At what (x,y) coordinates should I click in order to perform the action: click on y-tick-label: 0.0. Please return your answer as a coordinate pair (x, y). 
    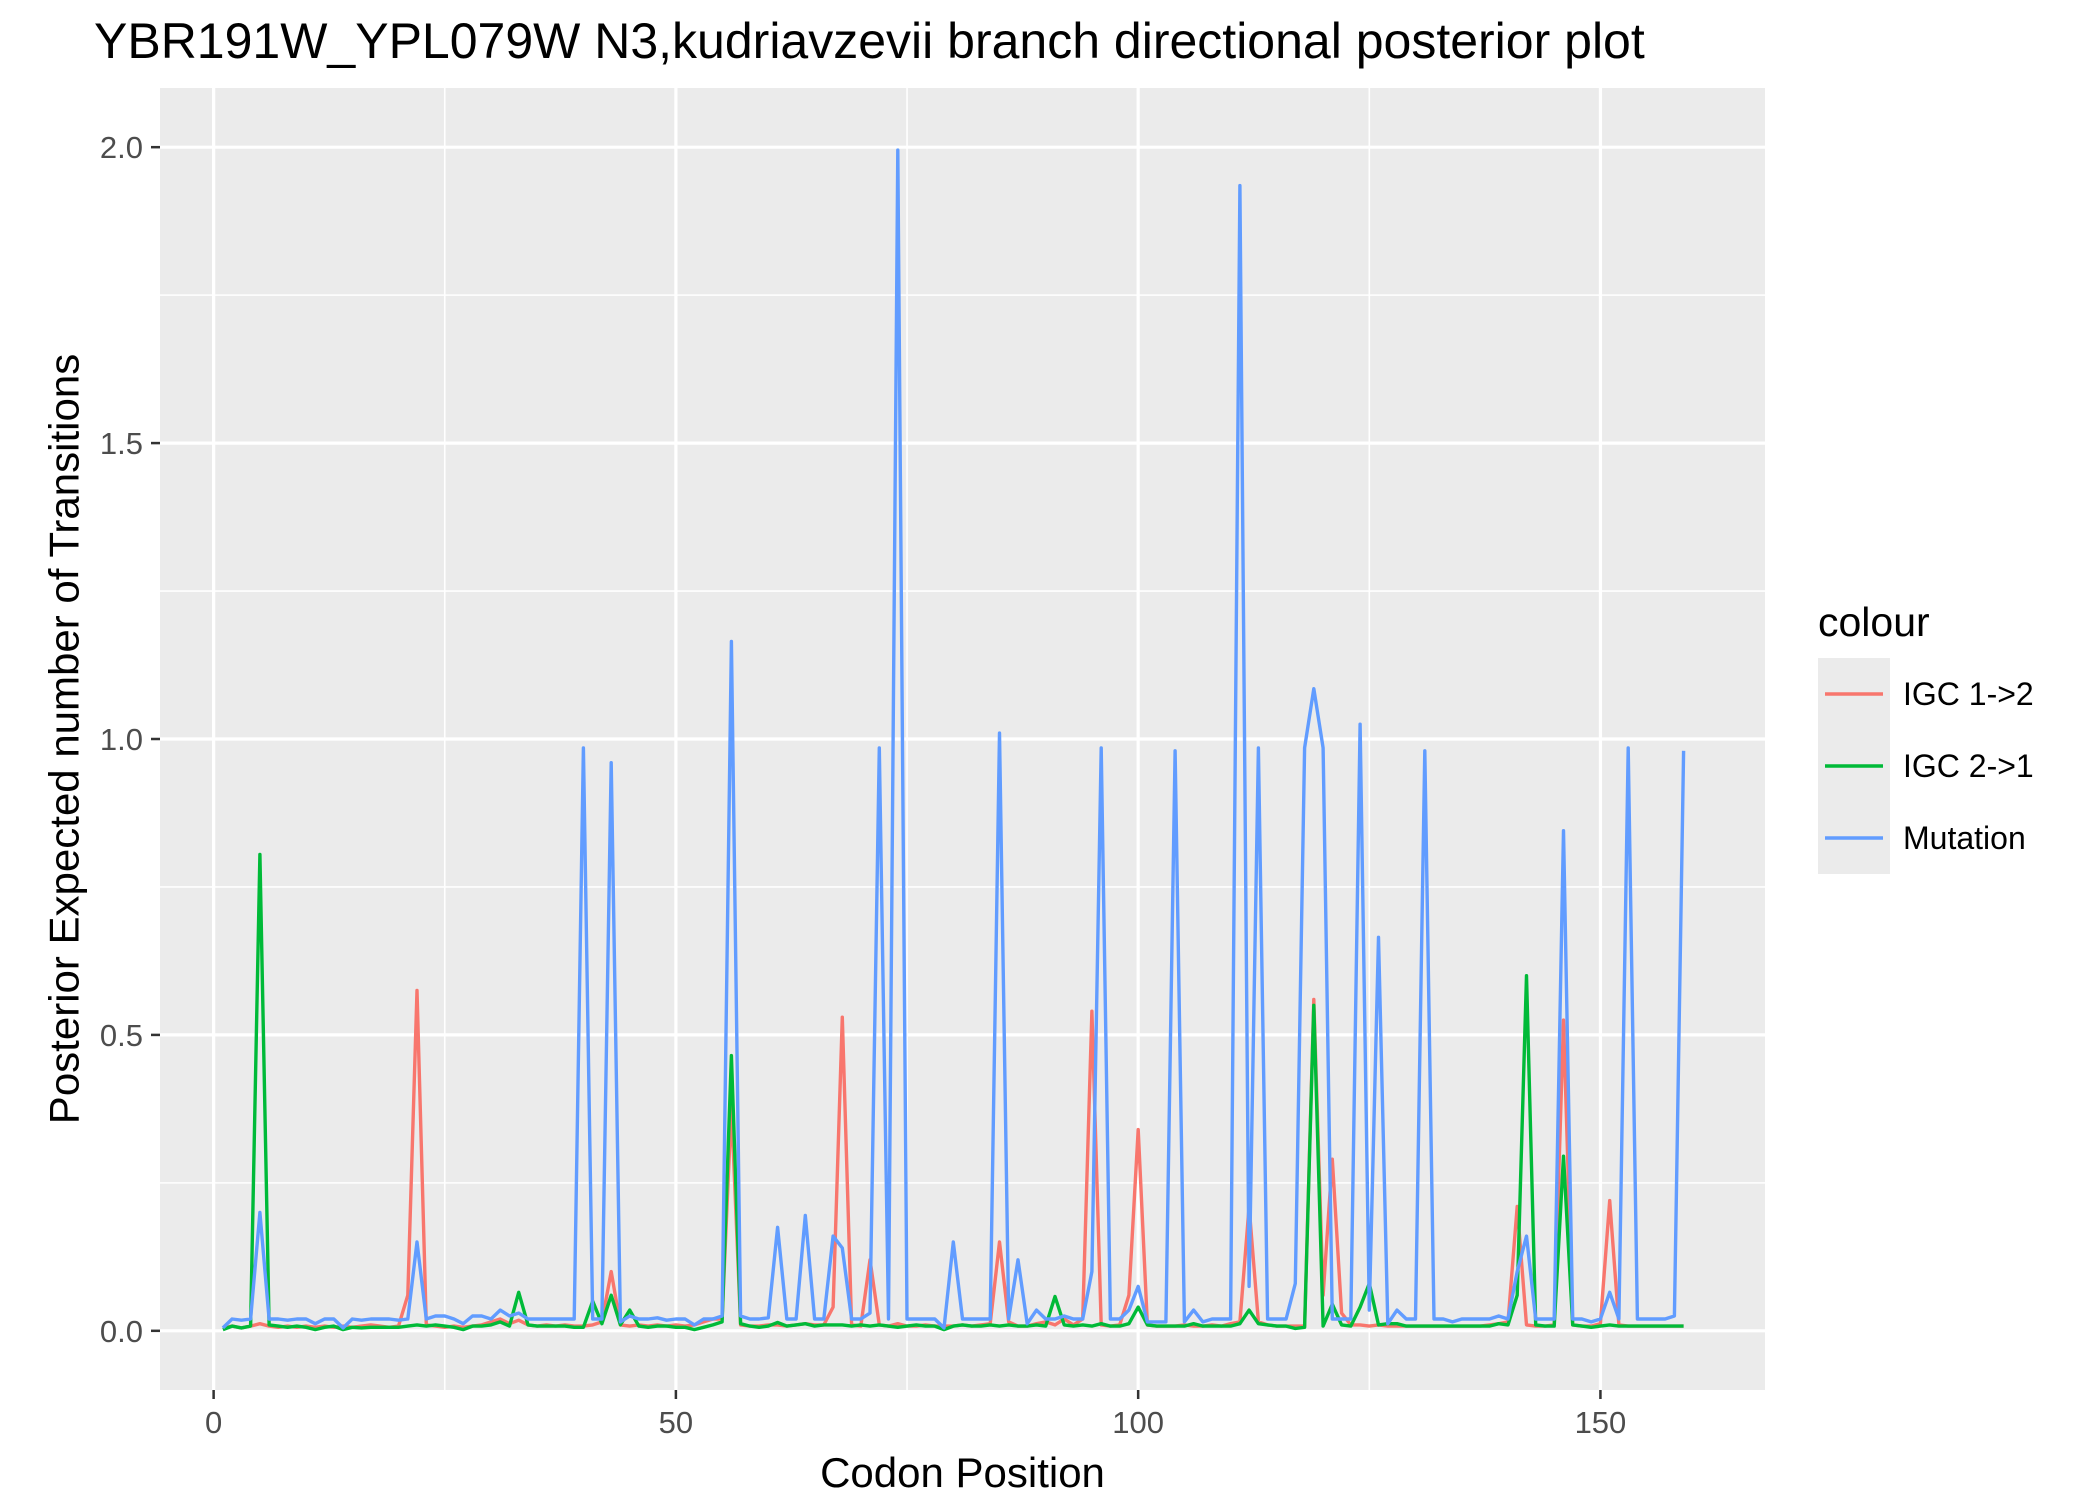
    Looking at the image, I should click on (121, 1331).